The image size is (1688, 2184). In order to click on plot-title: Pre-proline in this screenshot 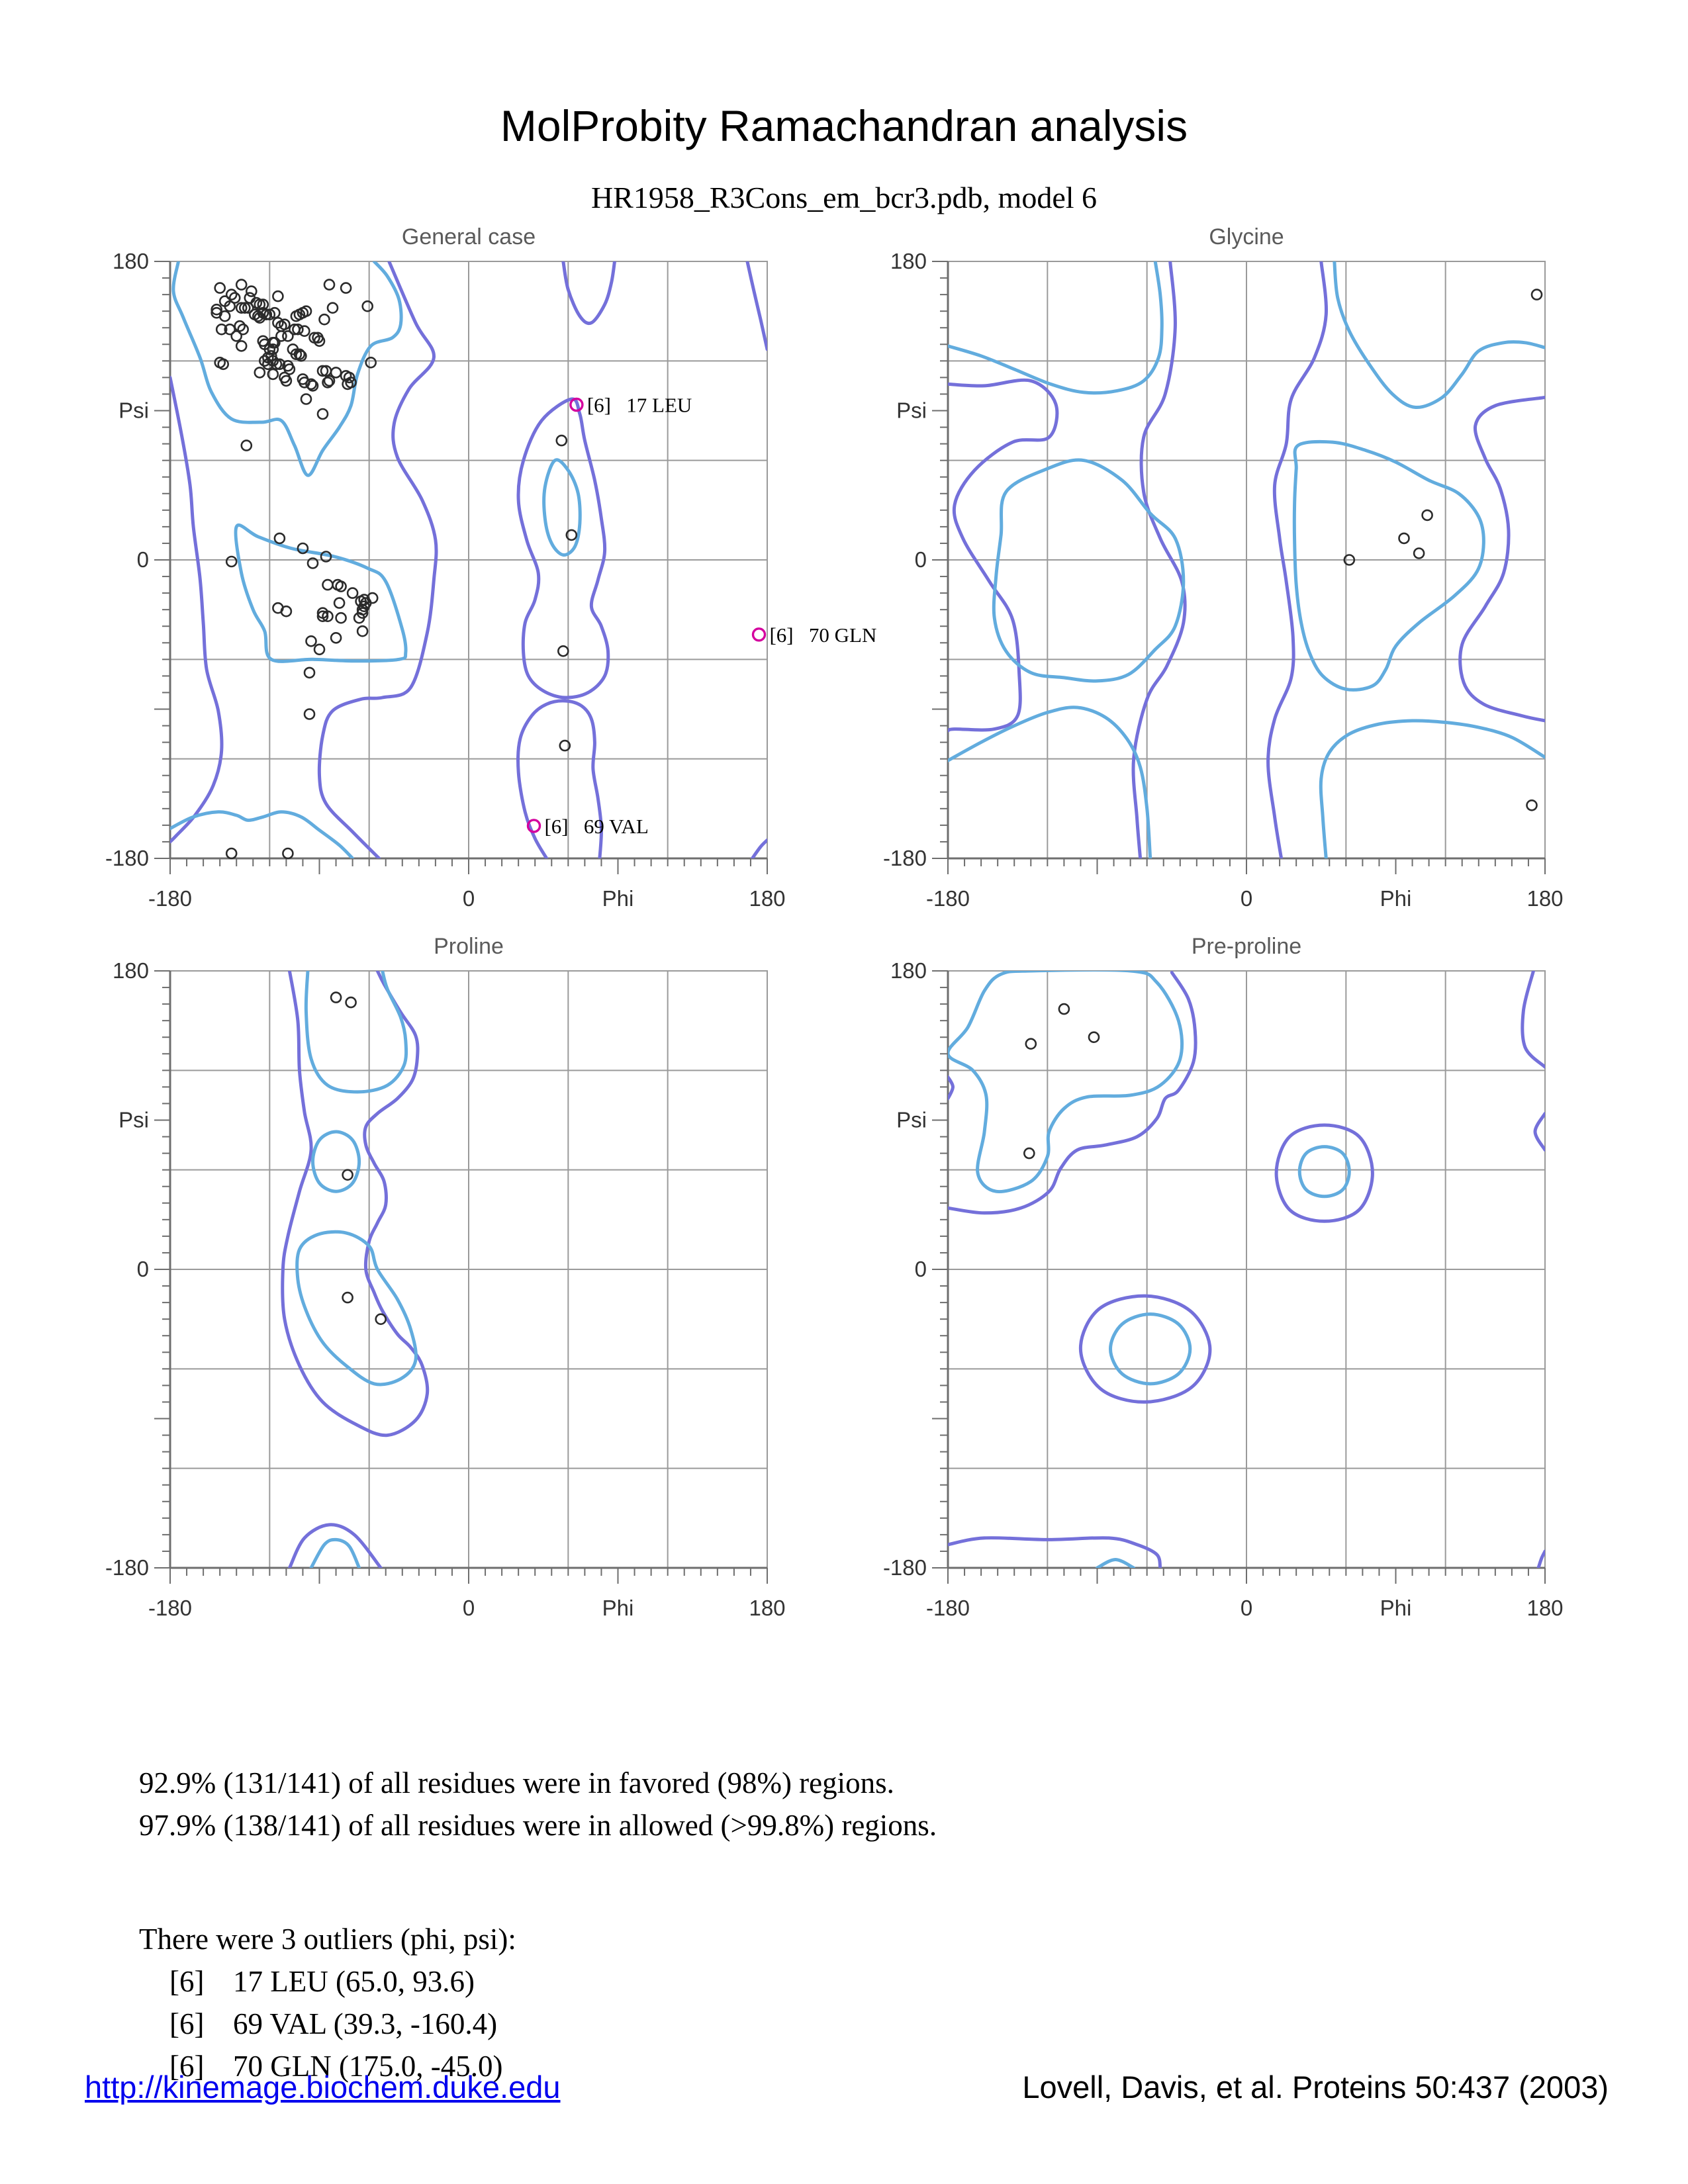, I will do `click(1246, 947)`.